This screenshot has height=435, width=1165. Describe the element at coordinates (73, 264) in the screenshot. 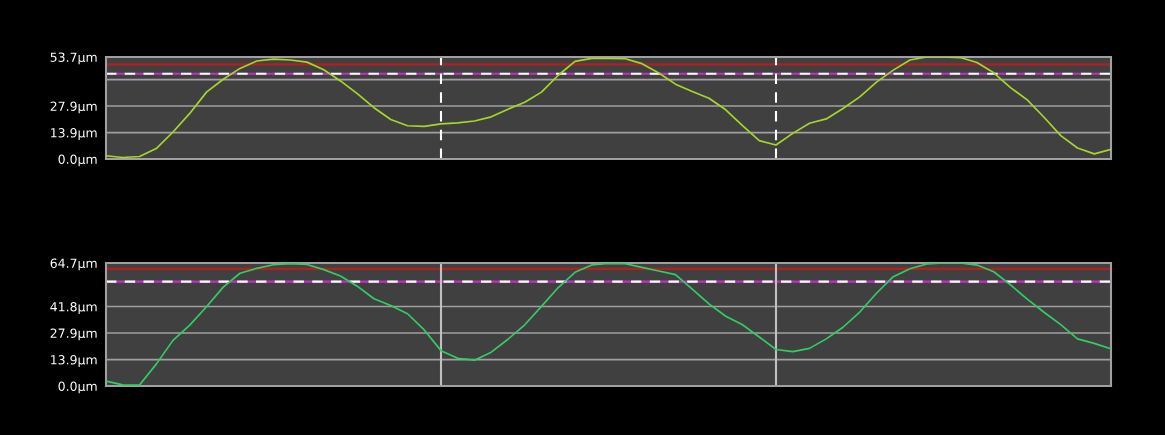

I see `y-tick-label: 64.7µm` at that location.